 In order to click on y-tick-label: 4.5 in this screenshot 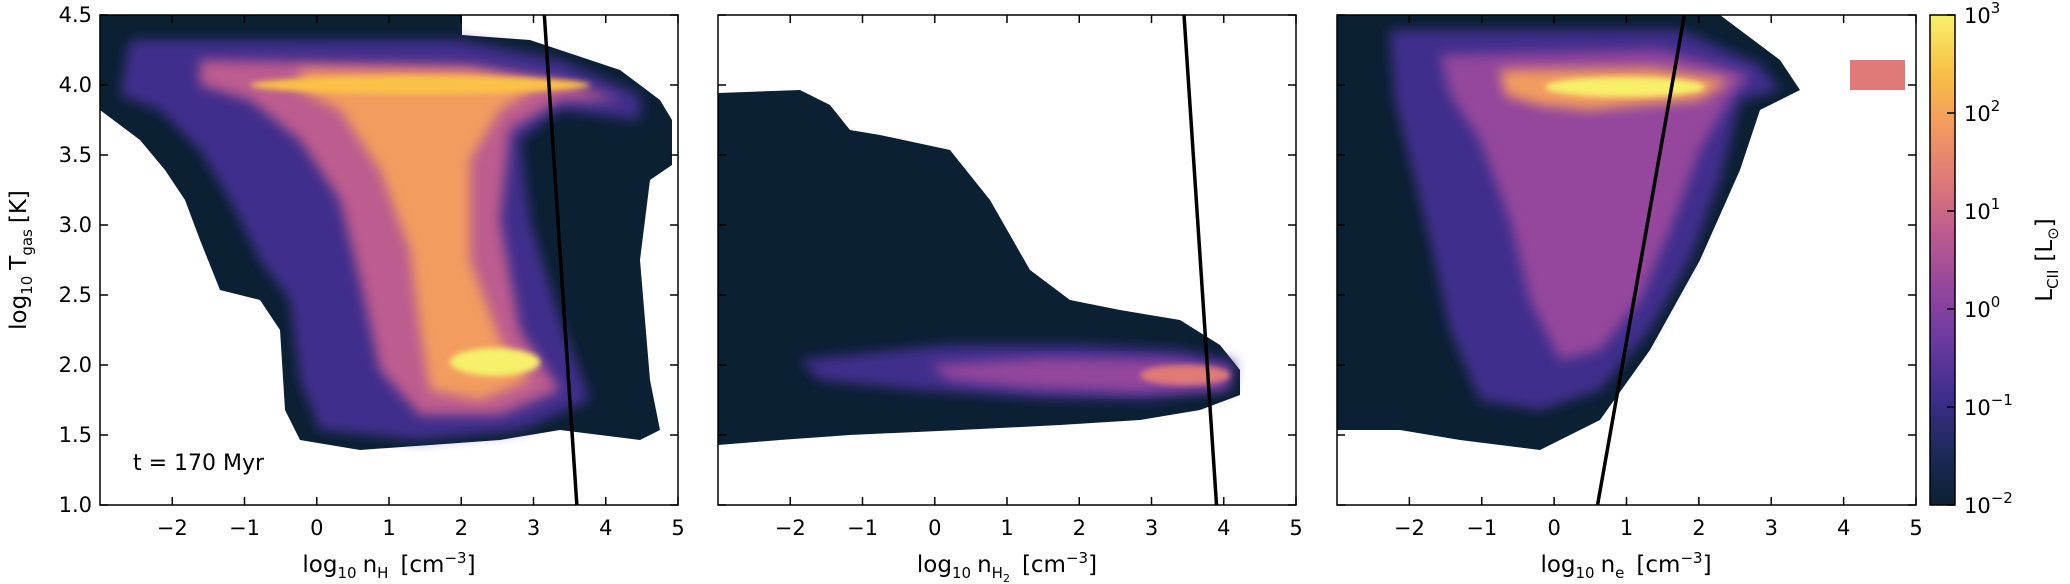, I will do `click(75, 15)`.